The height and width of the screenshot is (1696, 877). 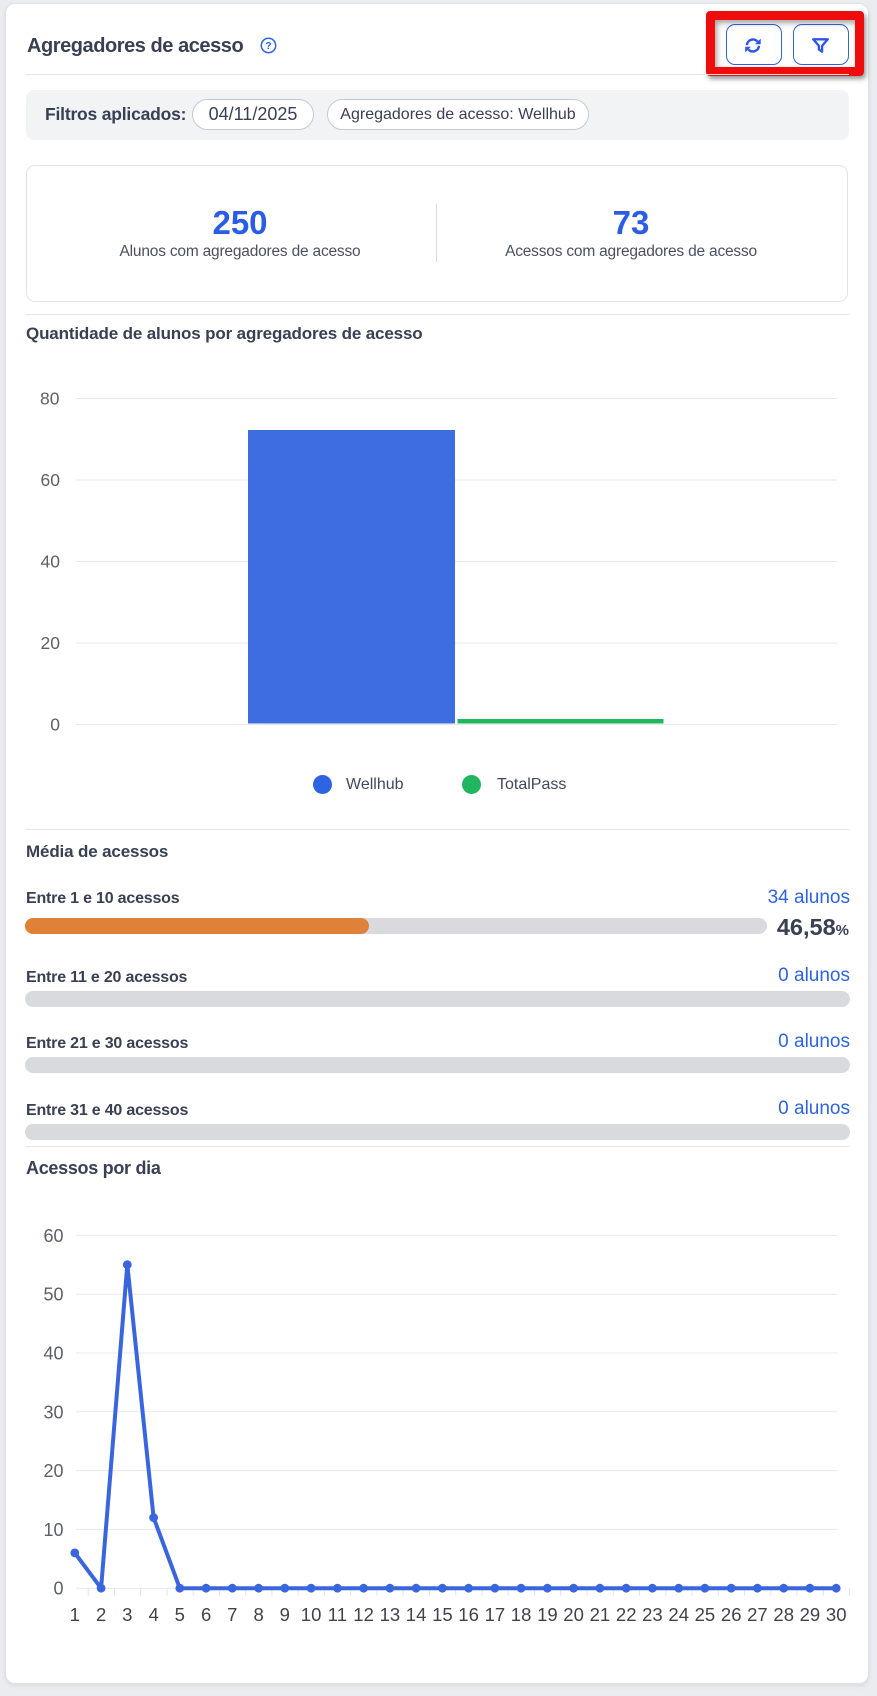 I want to click on svg-text: 11, so click(x=337, y=1614).